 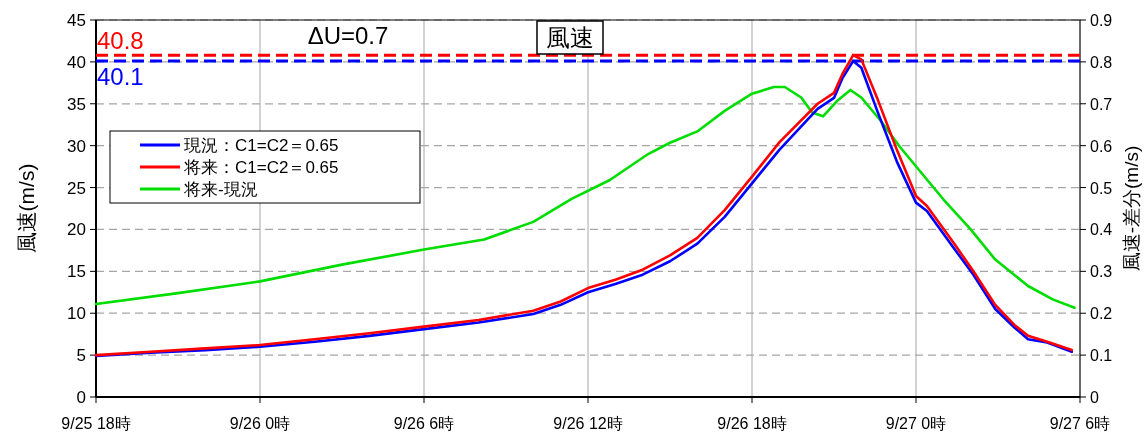 I want to click on y2-tick-label: 0.9, so click(x=1101, y=20).